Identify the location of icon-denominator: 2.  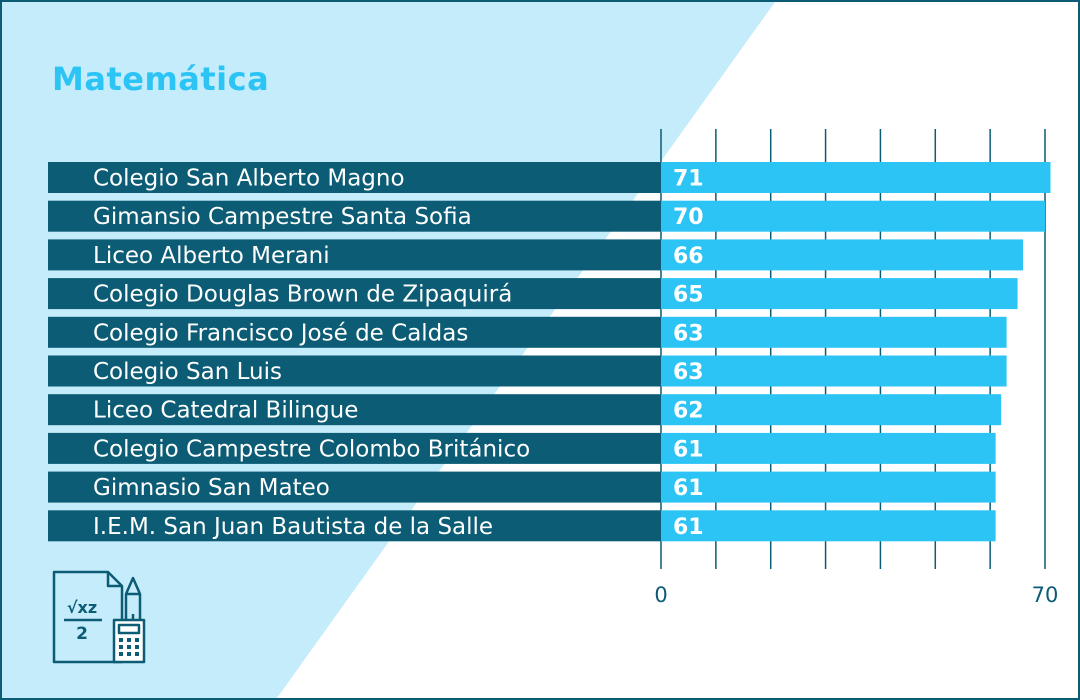
(82, 634).